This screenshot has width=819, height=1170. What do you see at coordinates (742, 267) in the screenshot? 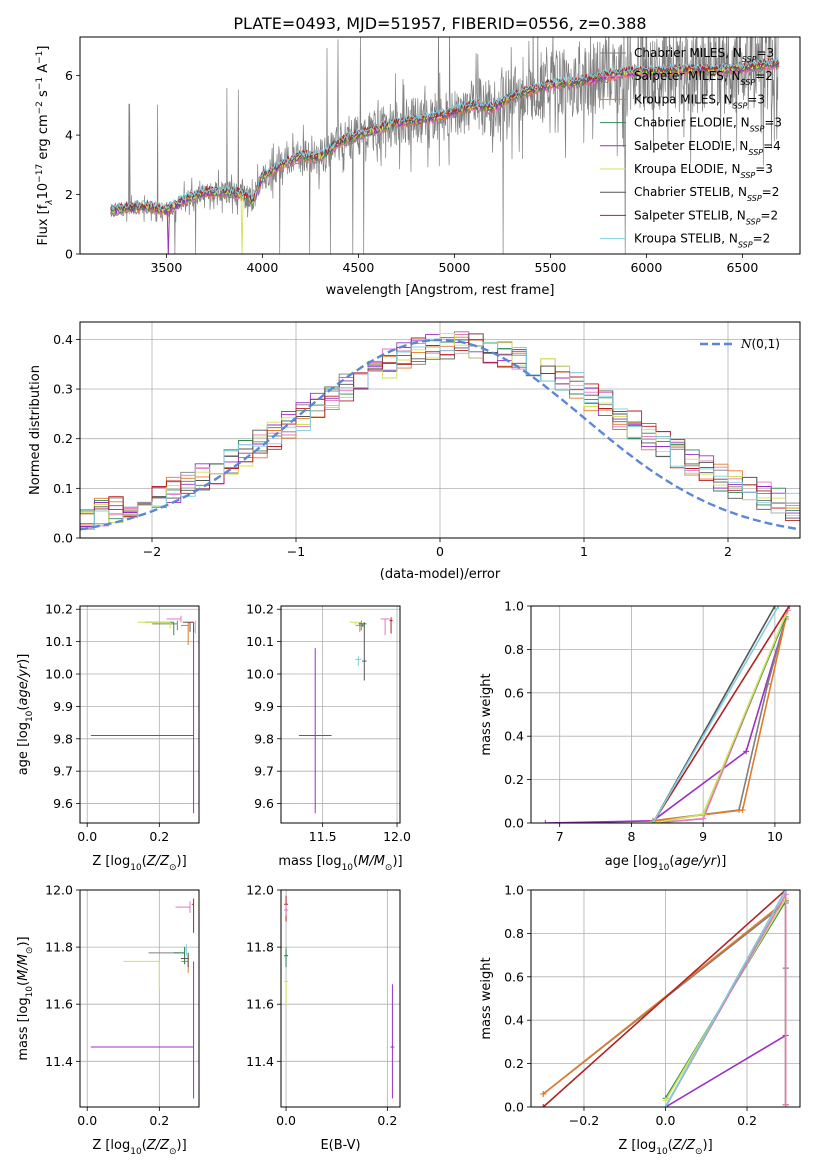
I see `x-tick-label: 6500` at bounding box center [742, 267].